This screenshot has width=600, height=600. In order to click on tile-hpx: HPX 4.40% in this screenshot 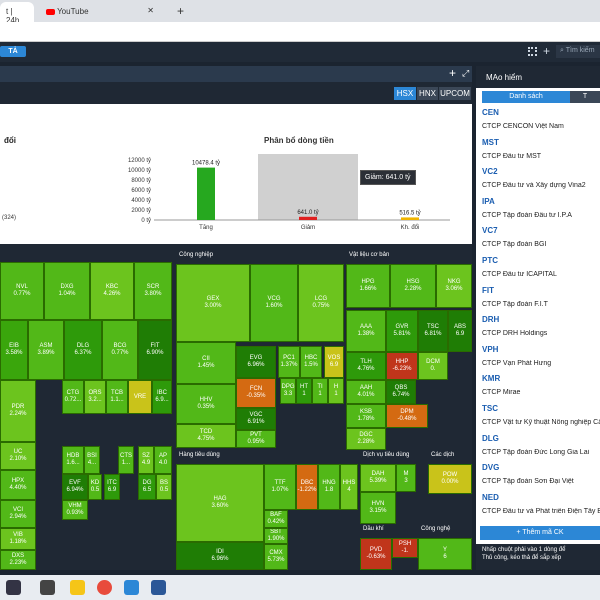, I will do `click(18, 485)`.